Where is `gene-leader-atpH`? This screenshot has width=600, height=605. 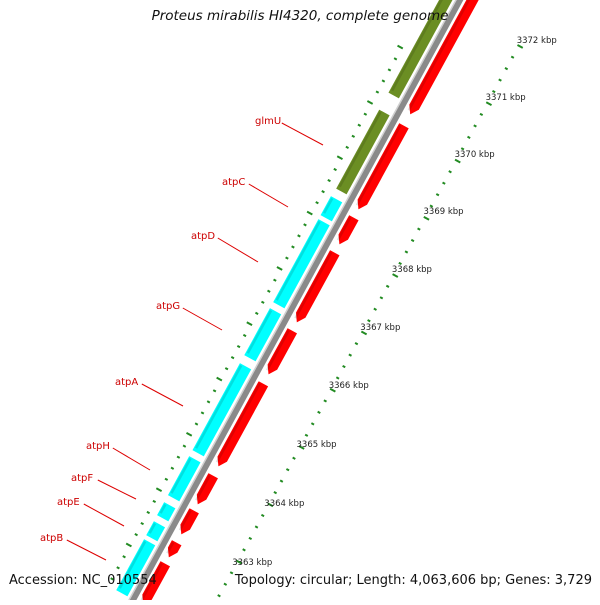
gene-leader-atpH is located at coordinates (131, 459).